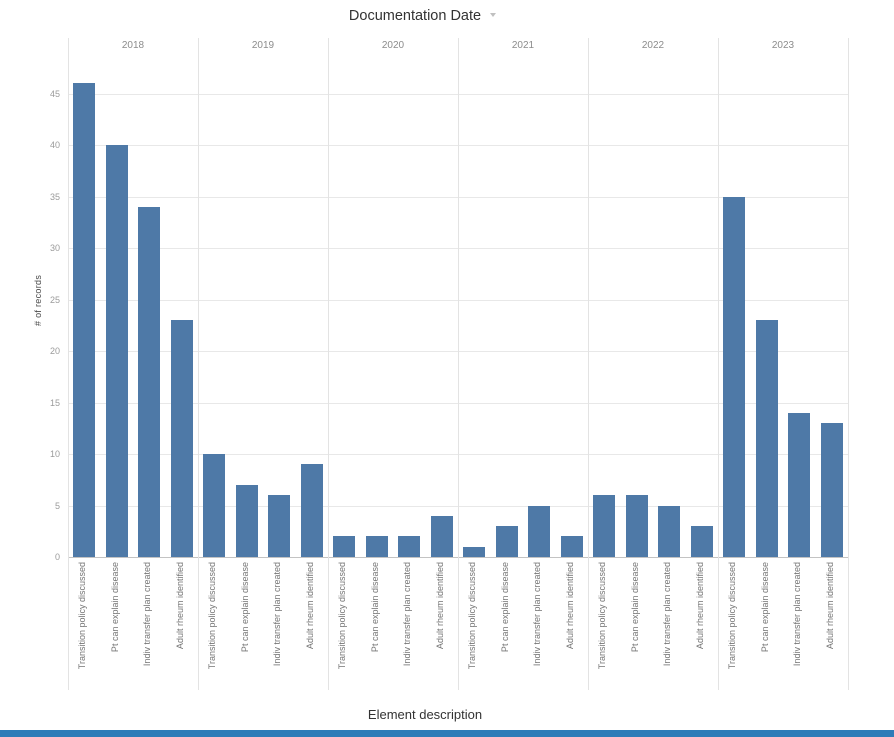 The image size is (894, 737). What do you see at coordinates (54, 402) in the screenshot?
I see `y-tick-label: 15` at bounding box center [54, 402].